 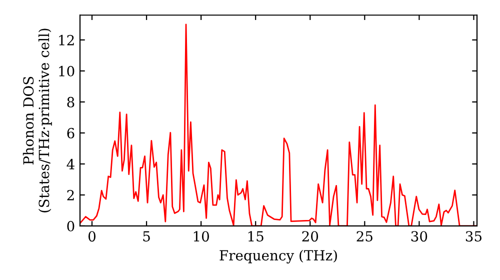 What do you see at coordinates (37, 120) in the screenshot?
I see `y-axis-title: Phonon DOS (States/THz·primitive cell)` at bounding box center [37, 120].